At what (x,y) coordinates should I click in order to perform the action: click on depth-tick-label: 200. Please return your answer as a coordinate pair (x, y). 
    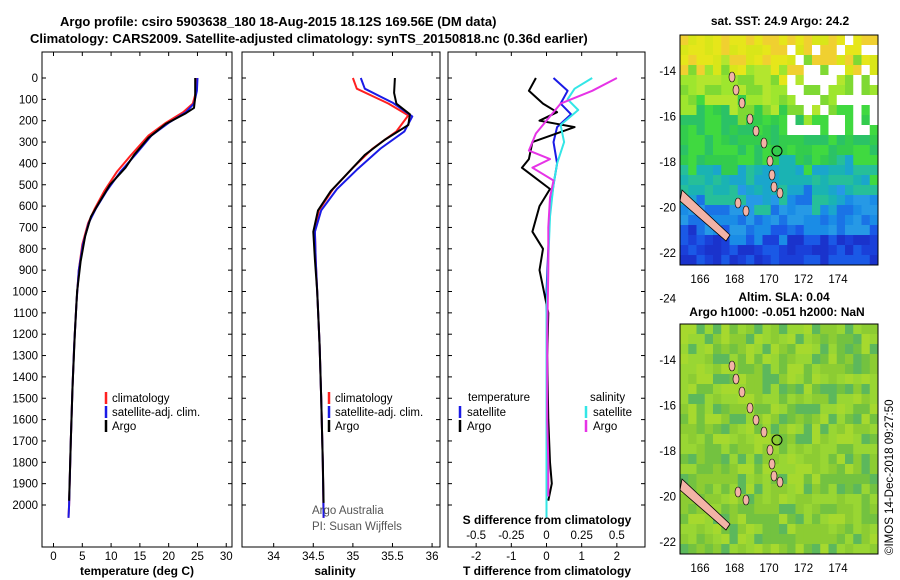
    Looking at the image, I should click on (28, 122).